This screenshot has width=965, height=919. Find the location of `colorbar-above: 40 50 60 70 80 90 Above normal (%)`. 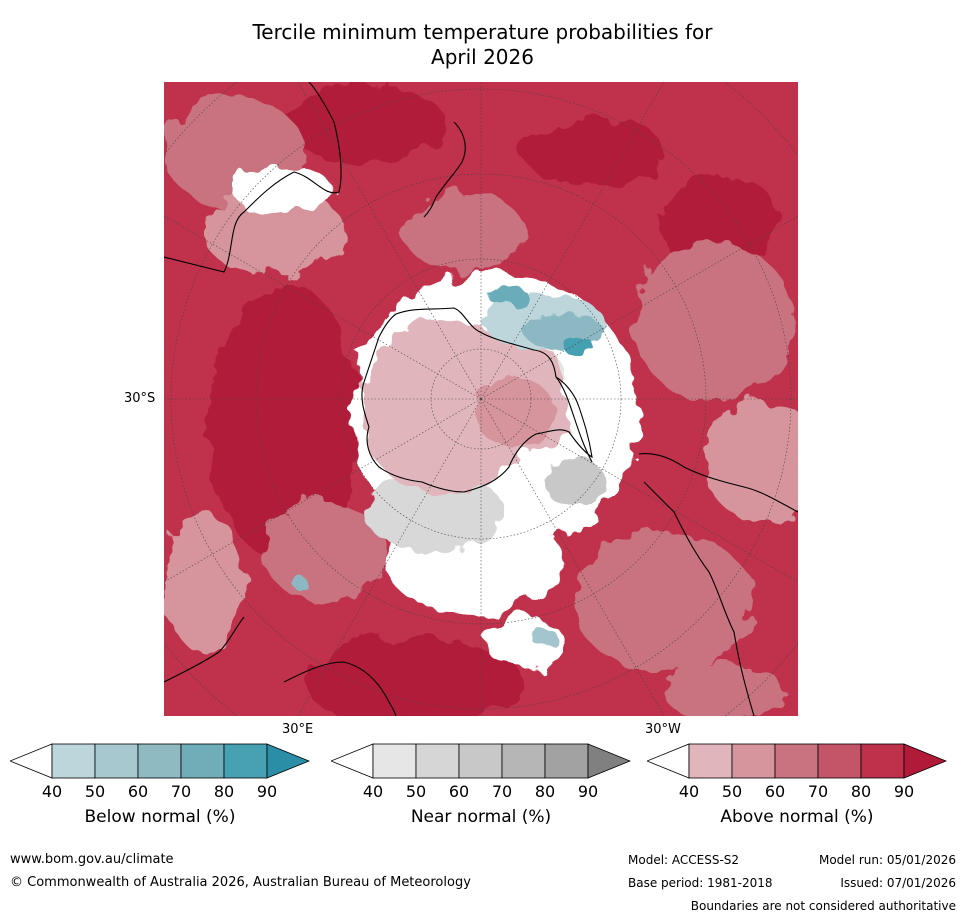

colorbar-above: 40 50 60 70 80 90 Above normal (%) is located at coordinates (796, 785).